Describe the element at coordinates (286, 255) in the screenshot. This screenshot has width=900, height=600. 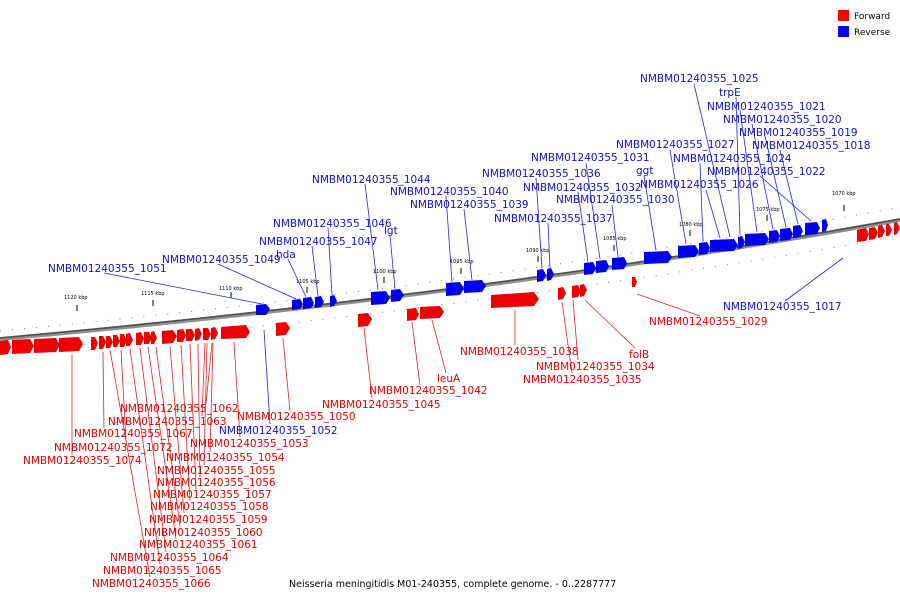
I see `gene-label: hda` at that location.